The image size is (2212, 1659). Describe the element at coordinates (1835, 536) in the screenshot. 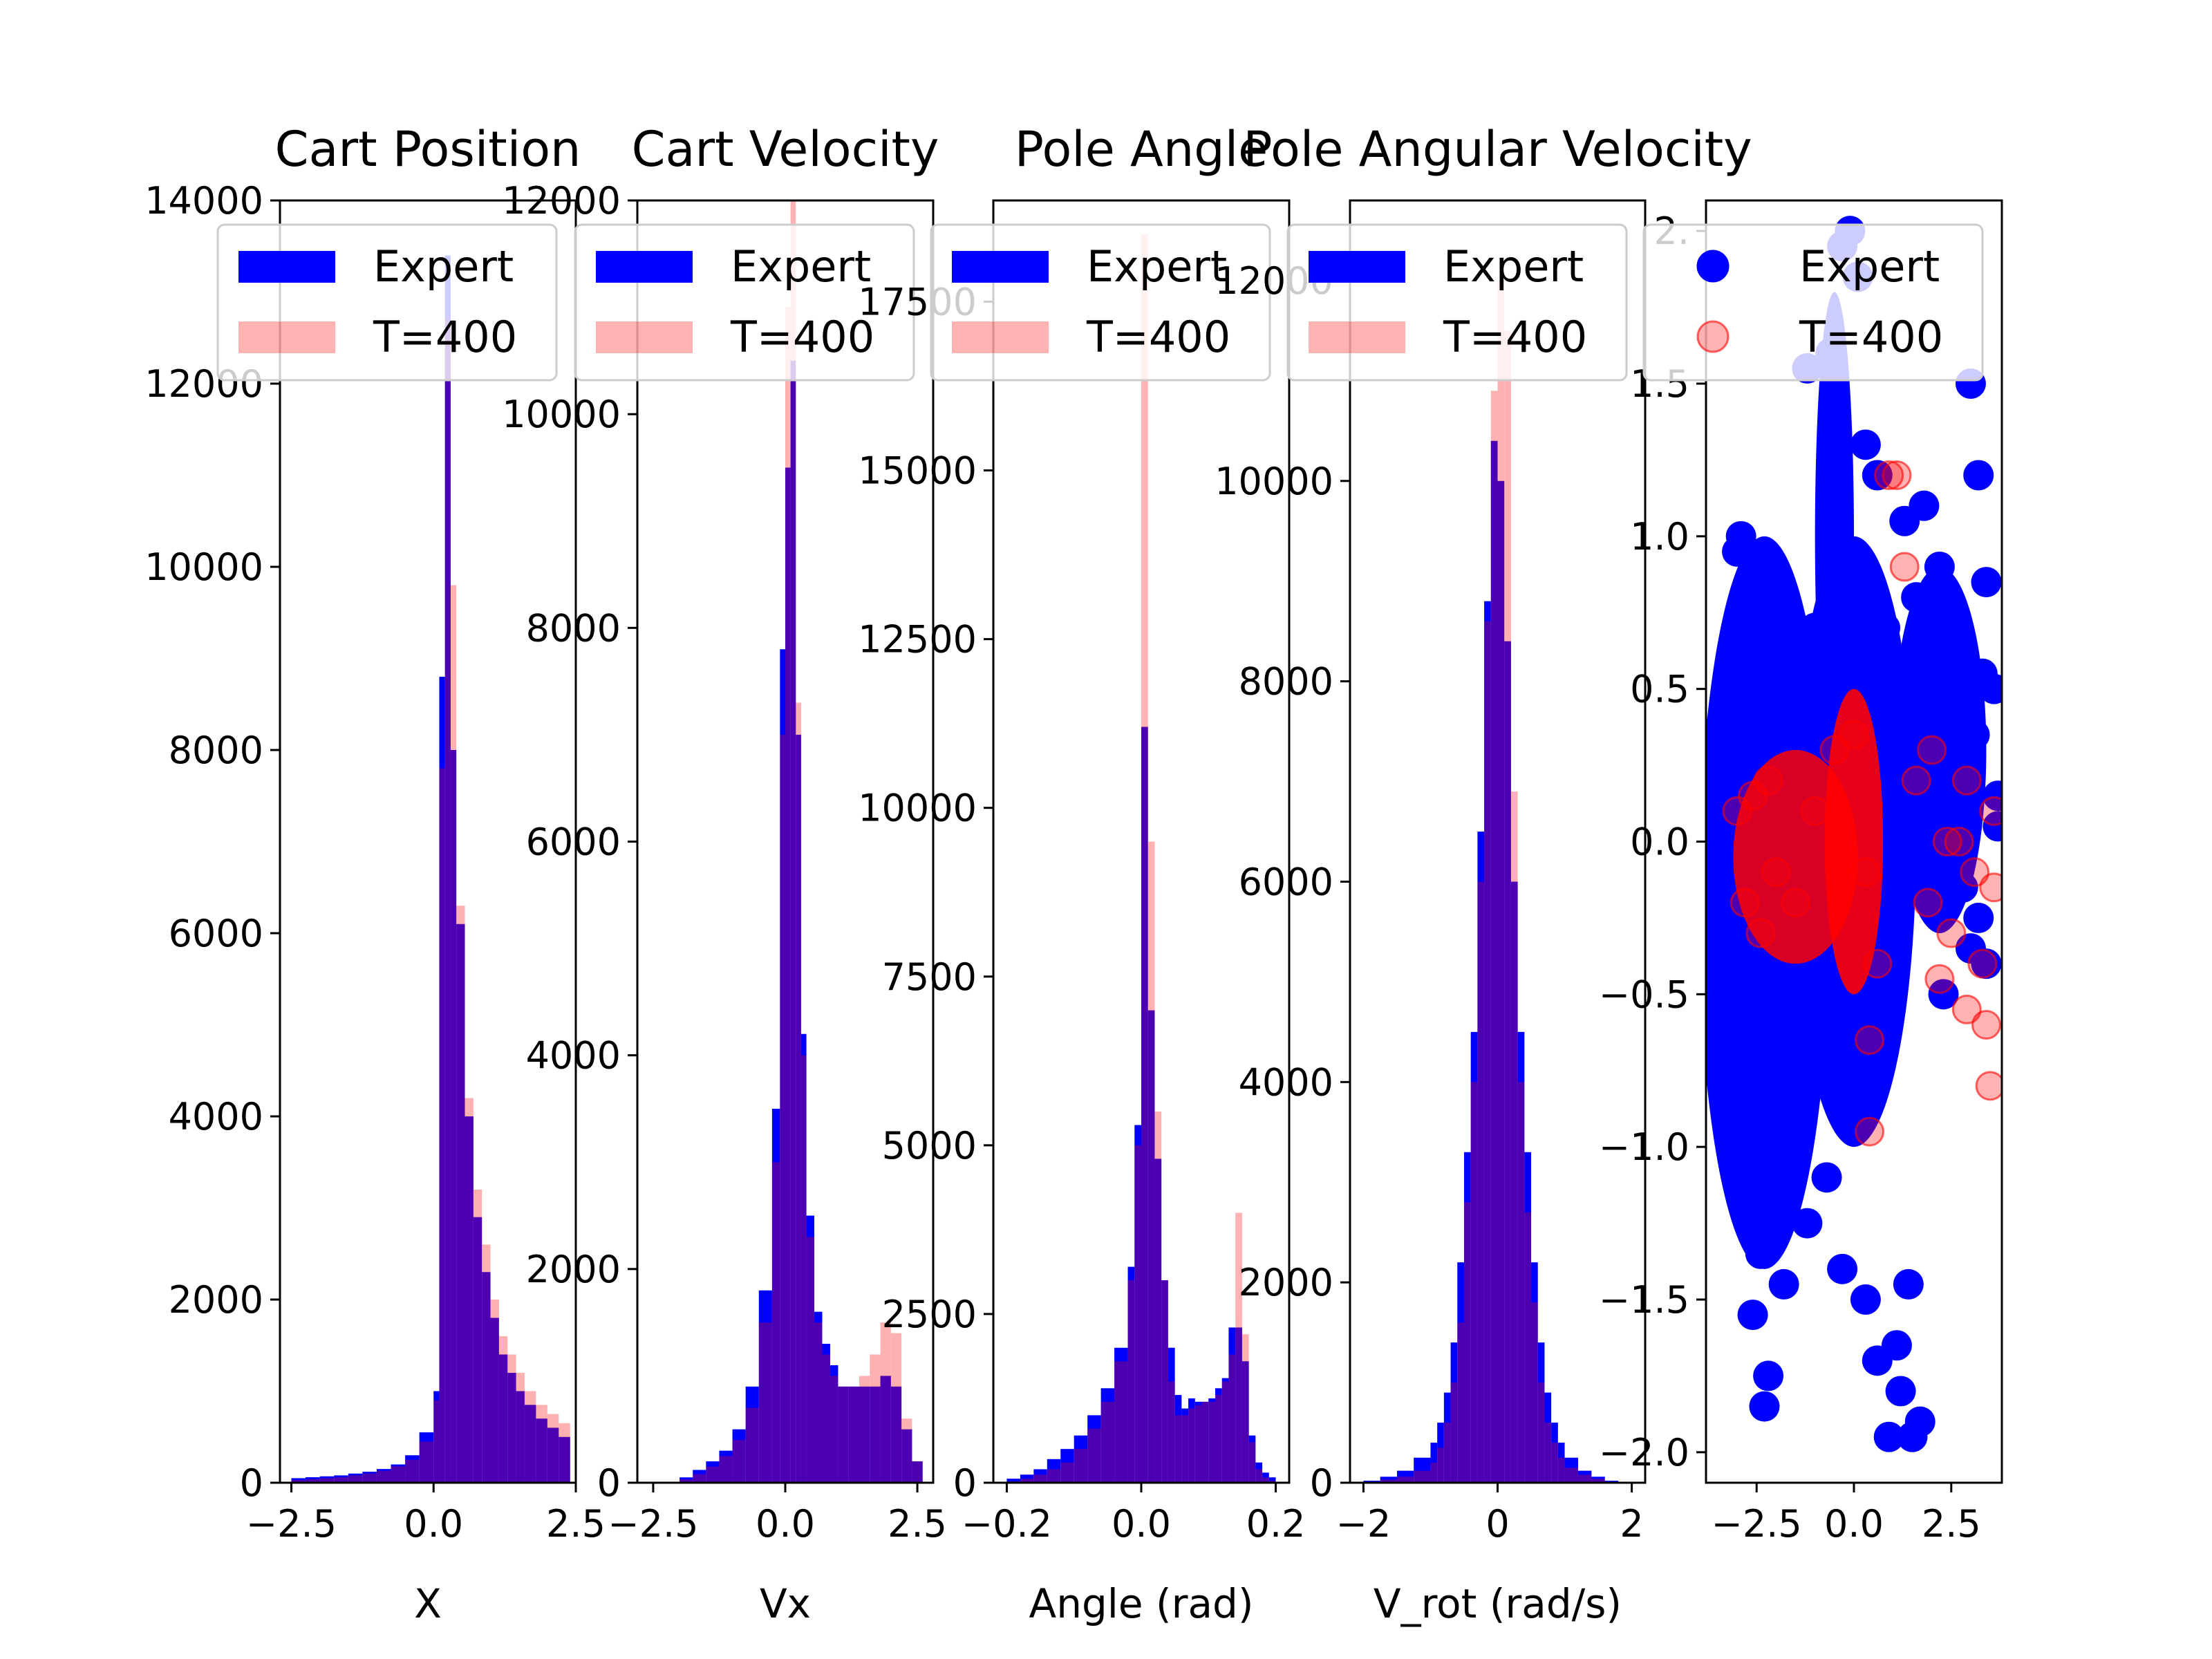

I see `scatter-cluster` at that location.